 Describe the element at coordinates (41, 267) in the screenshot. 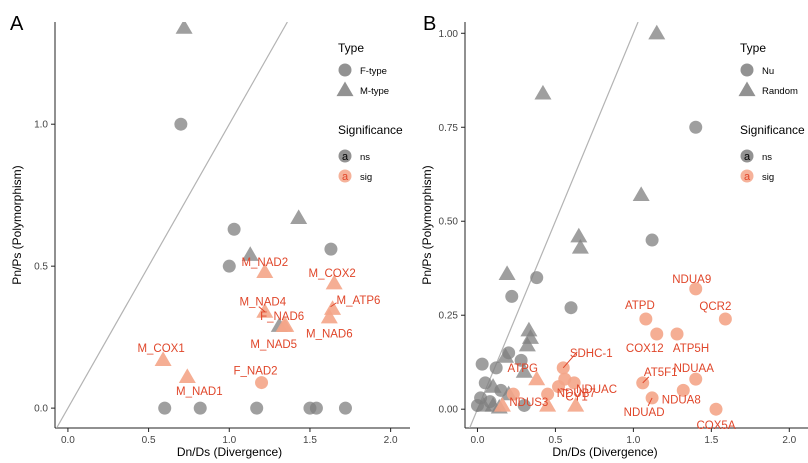

I see `y-tick-label: 0.5` at that location.